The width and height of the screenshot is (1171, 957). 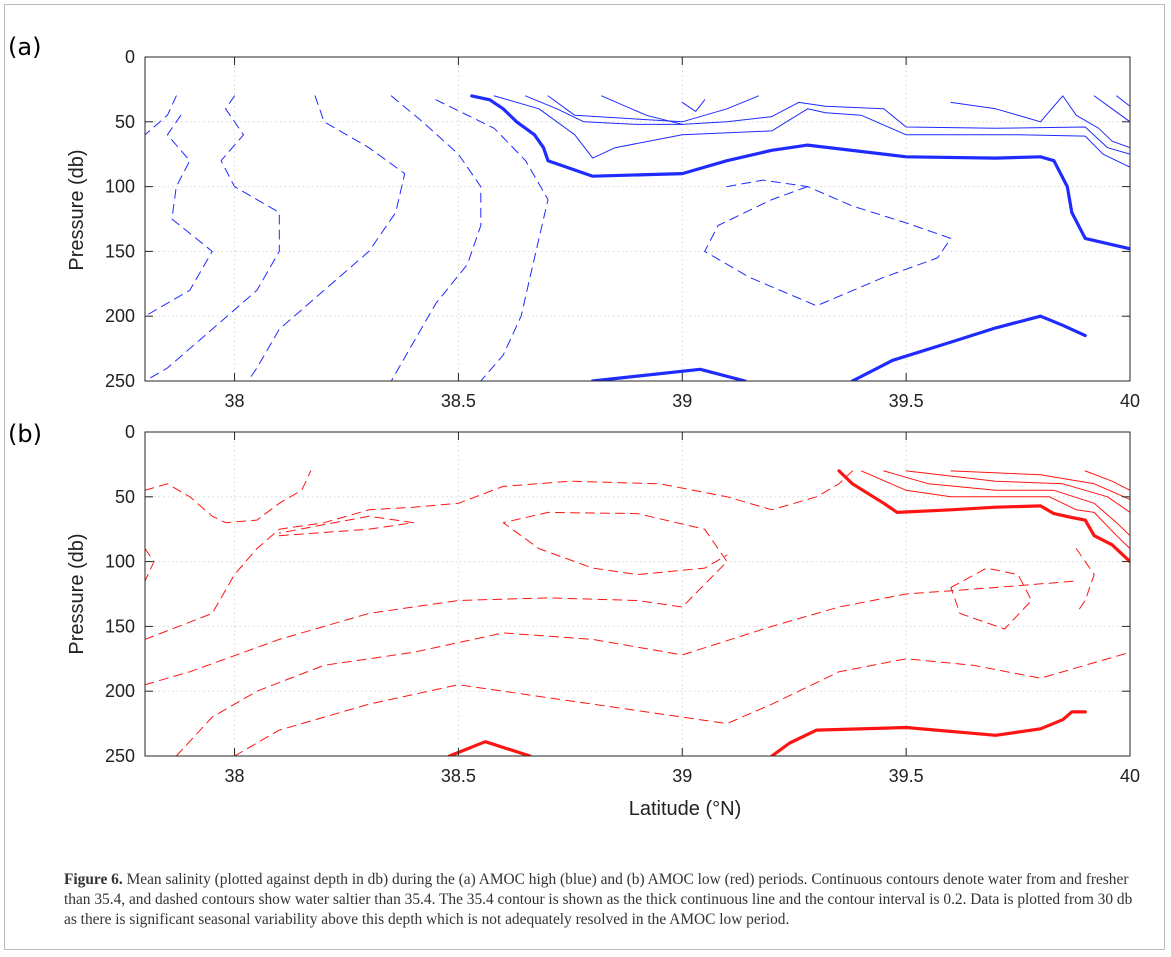 What do you see at coordinates (25, 434) in the screenshot?
I see `panel-b-letter: (b)` at bounding box center [25, 434].